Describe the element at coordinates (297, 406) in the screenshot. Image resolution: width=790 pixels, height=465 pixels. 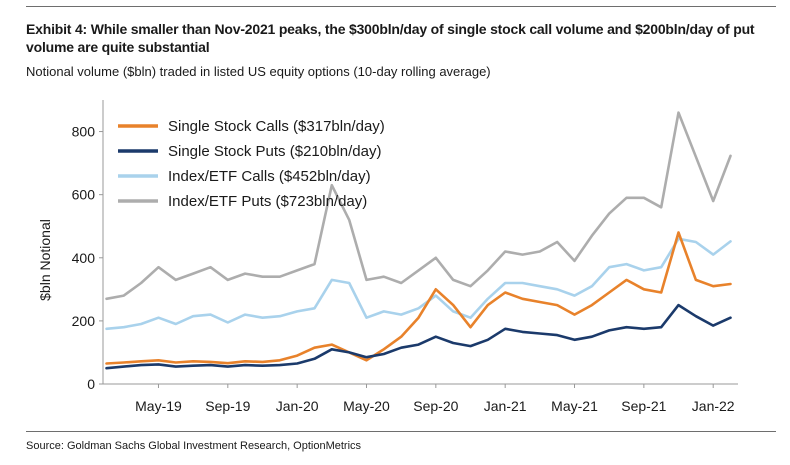
I see `x-tick-label: Jan-20` at that location.